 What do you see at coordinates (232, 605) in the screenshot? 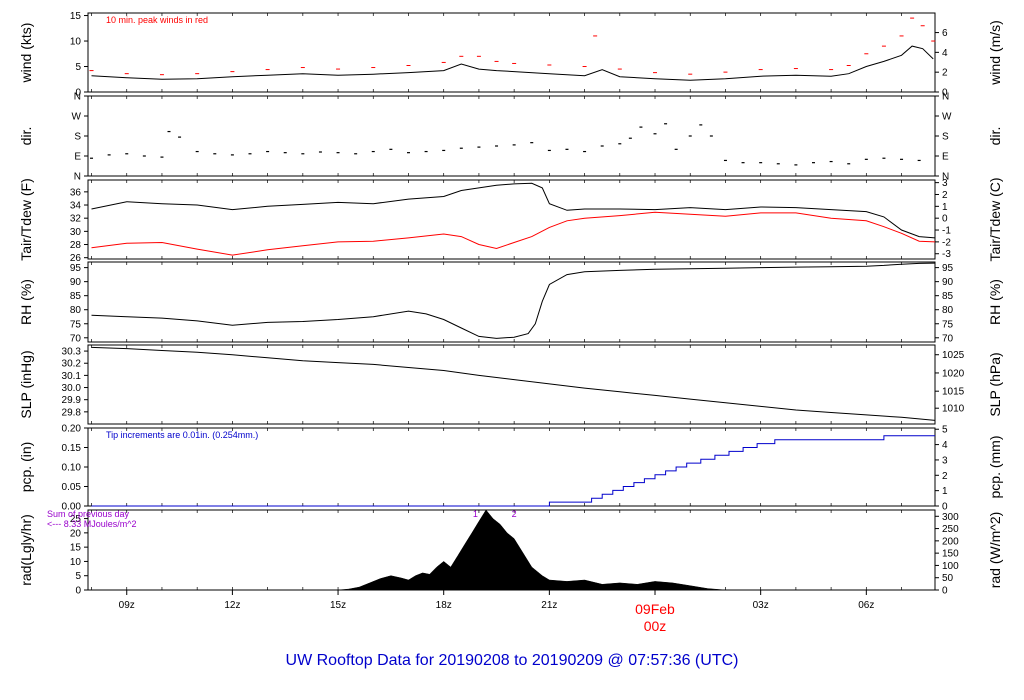
I see `x-tick-label: 12z` at bounding box center [232, 605].